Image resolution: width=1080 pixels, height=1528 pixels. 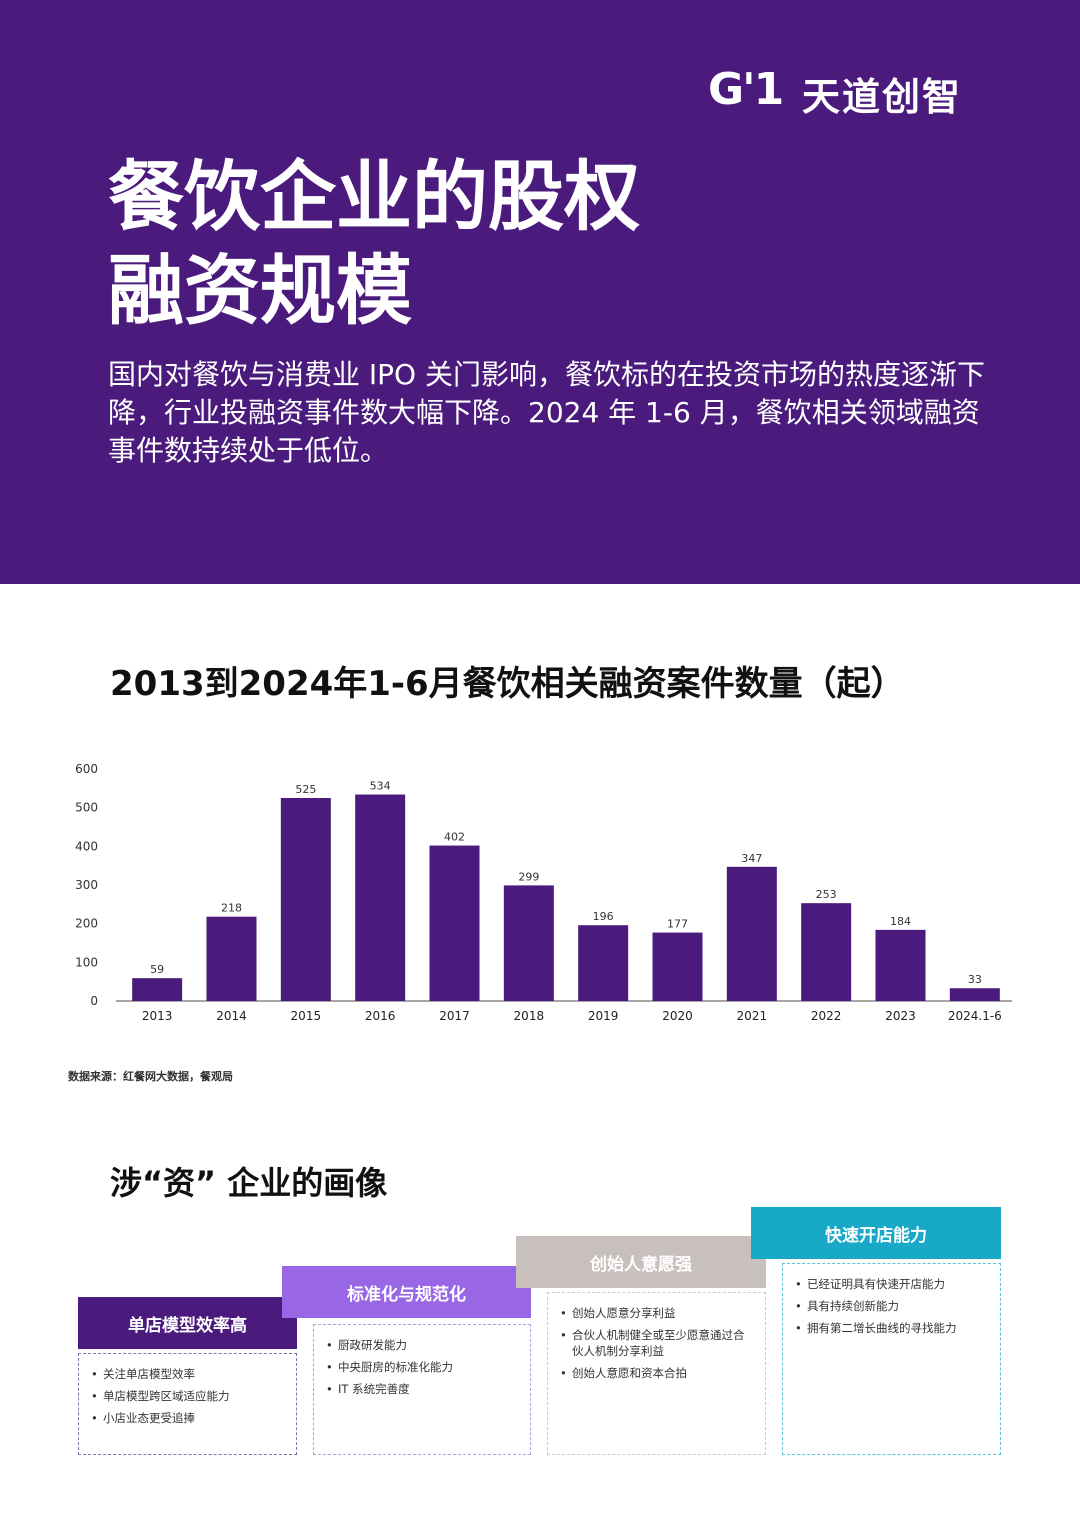 I want to click on bar-value-label: 177, so click(x=677, y=924).